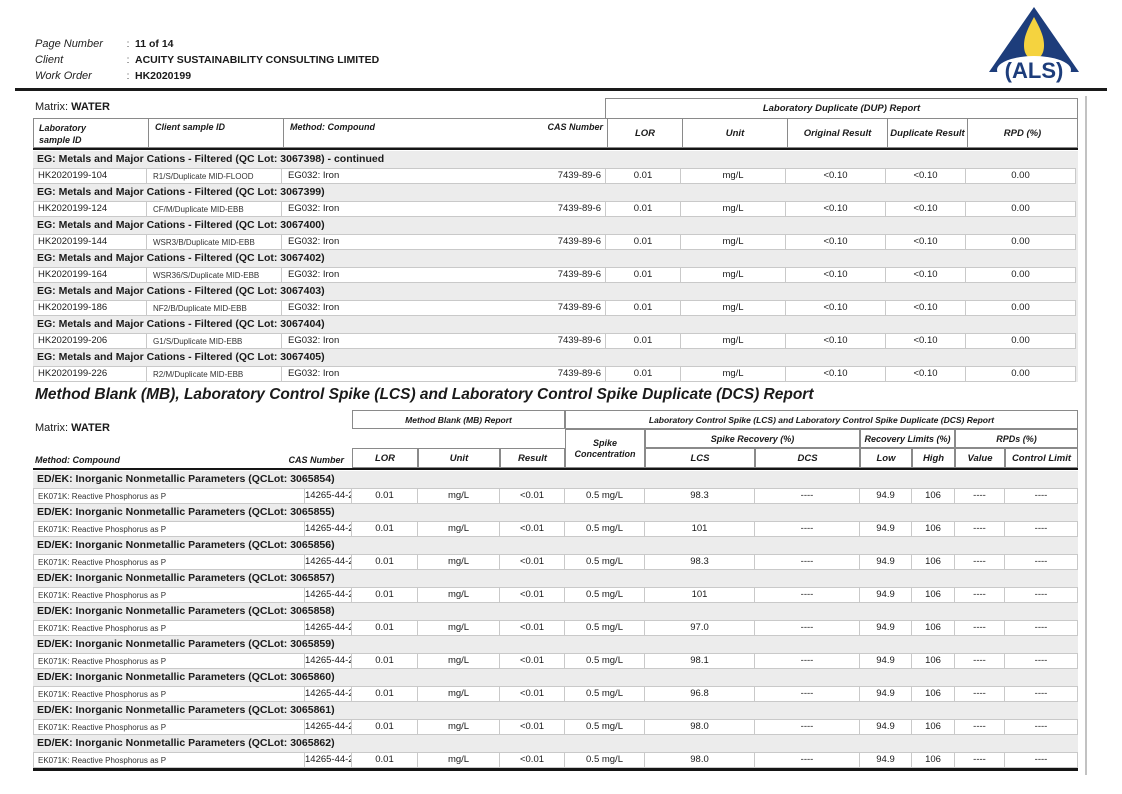  I want to click on mb-group-header: Method Blank (MB) Report, so click(458, 419).